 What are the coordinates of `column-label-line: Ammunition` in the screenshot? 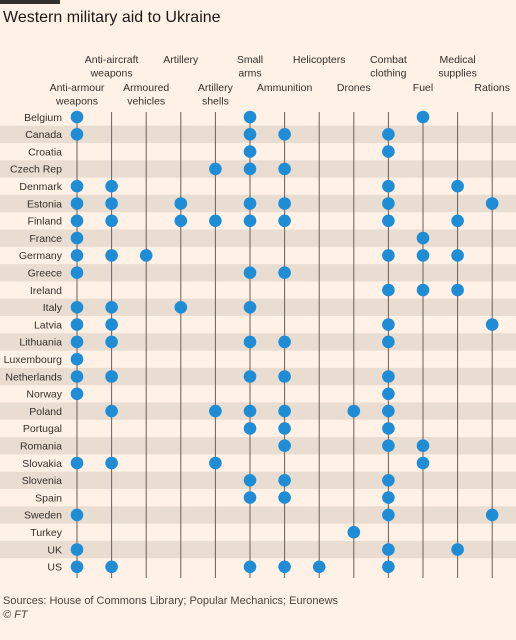 It's located at (285, 88).